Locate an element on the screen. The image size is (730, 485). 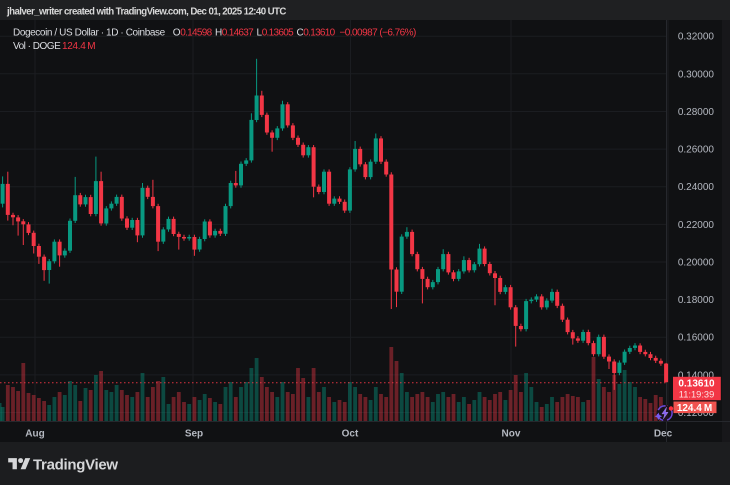
svg-text: 0.26000 is located at coordinates (696, 150).